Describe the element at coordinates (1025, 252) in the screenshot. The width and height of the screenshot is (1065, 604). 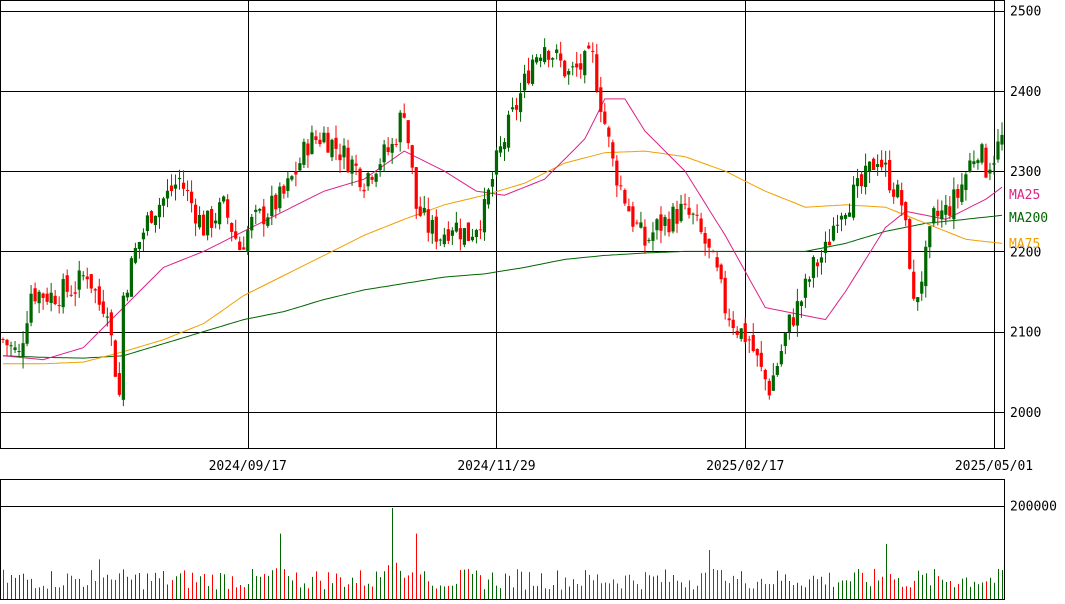
I see `price-tick-label: 2200` at that location.